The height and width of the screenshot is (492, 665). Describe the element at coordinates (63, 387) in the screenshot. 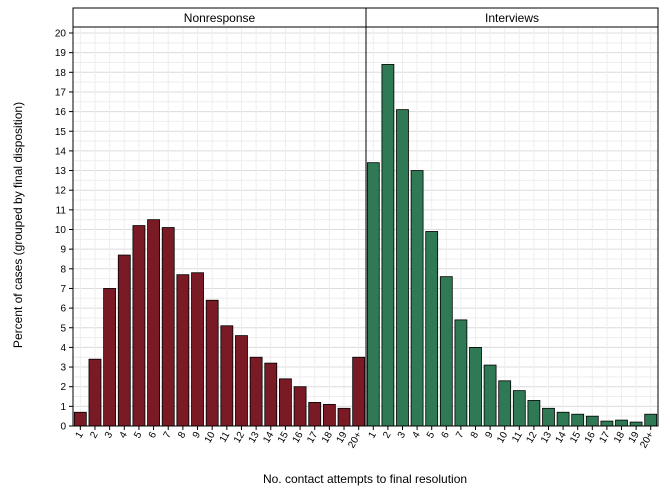

I see `y-tick-label: 2` at that location.